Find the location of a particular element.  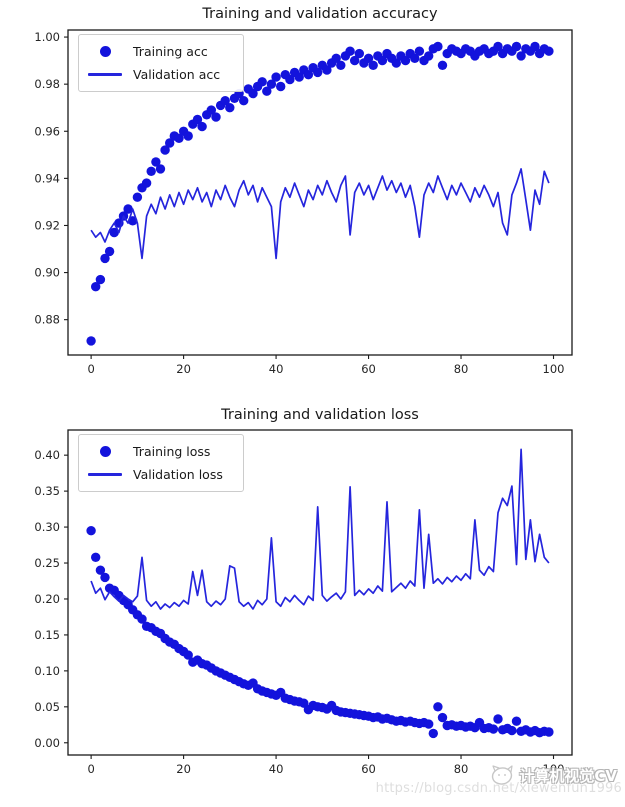

watermark-url: https://blog.csdn.net/xiewenfun1996 is located at coordinates (498, 788).